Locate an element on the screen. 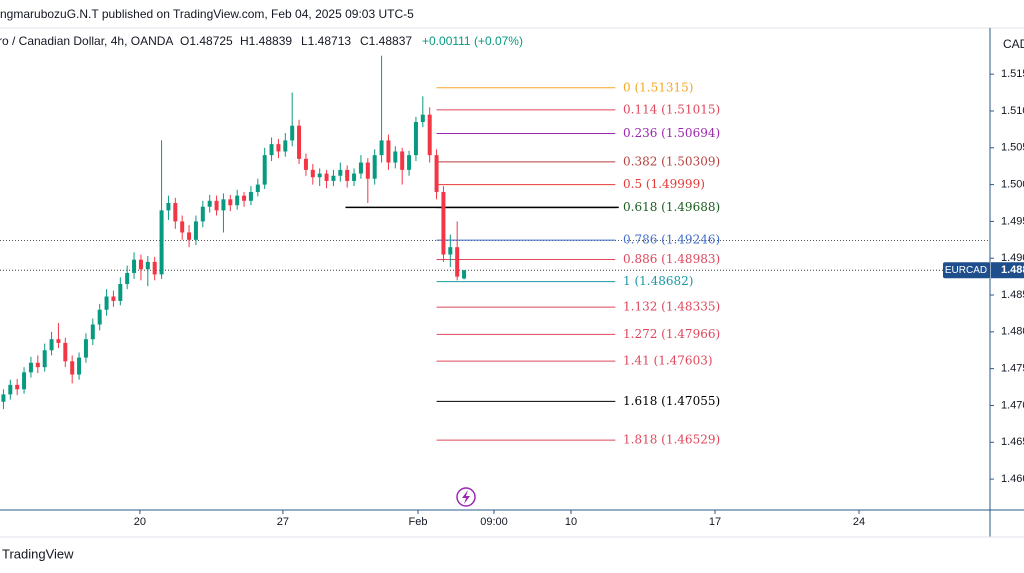 The height and width of the screenshot is (573, 1024). price-tag-label: 1.48837 is located at coordinates (1012, 270).